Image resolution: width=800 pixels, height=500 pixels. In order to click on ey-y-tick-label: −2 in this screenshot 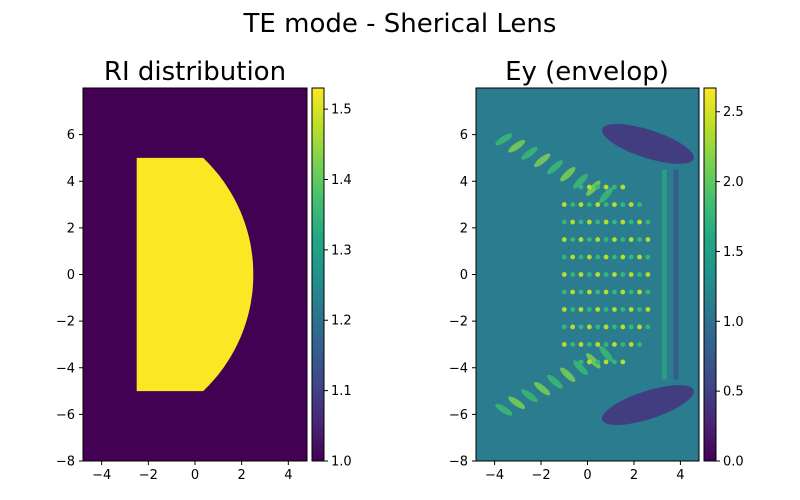, I will do `click(458, 322)`.